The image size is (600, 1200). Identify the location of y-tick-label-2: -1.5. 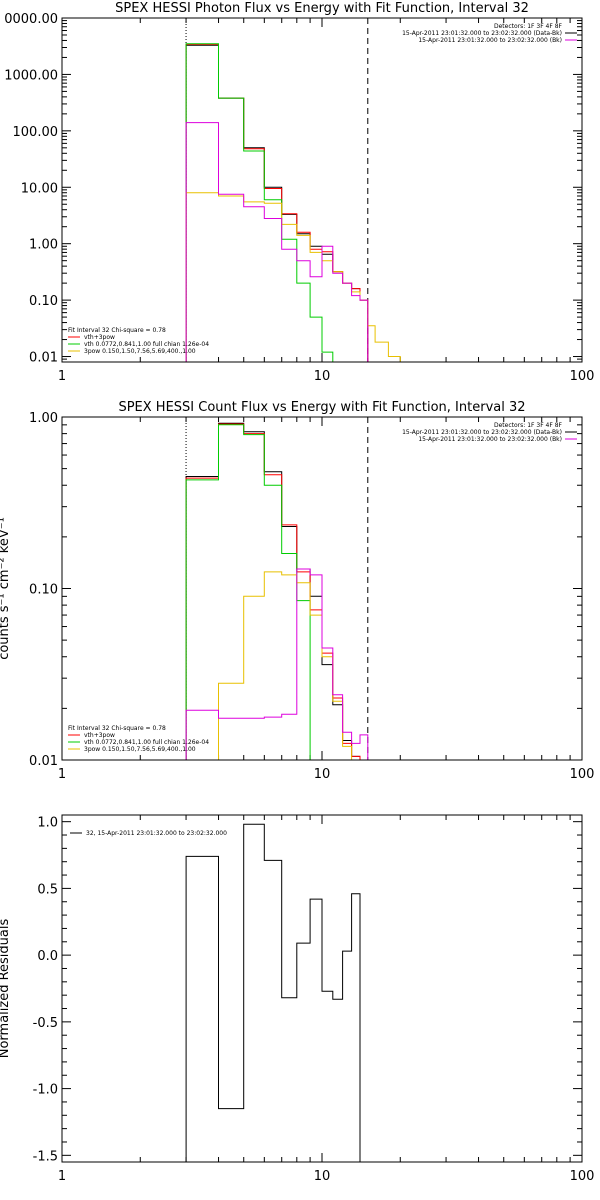
(45, 1156).